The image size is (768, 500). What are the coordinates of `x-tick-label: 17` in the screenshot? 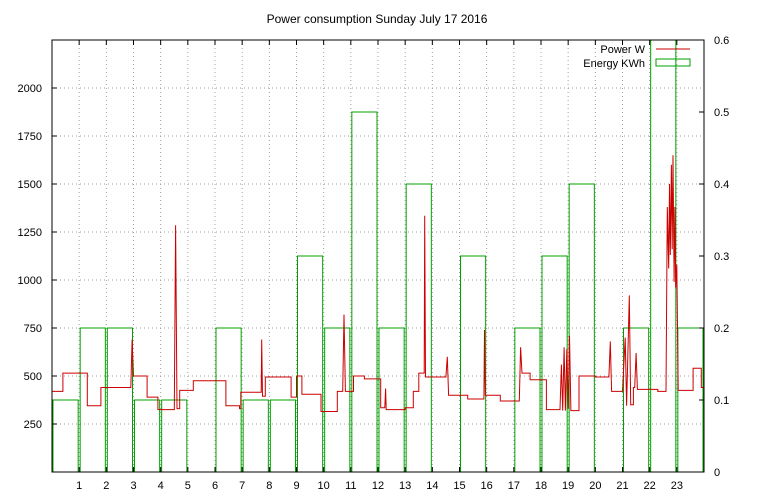 It's located at (514, 486).